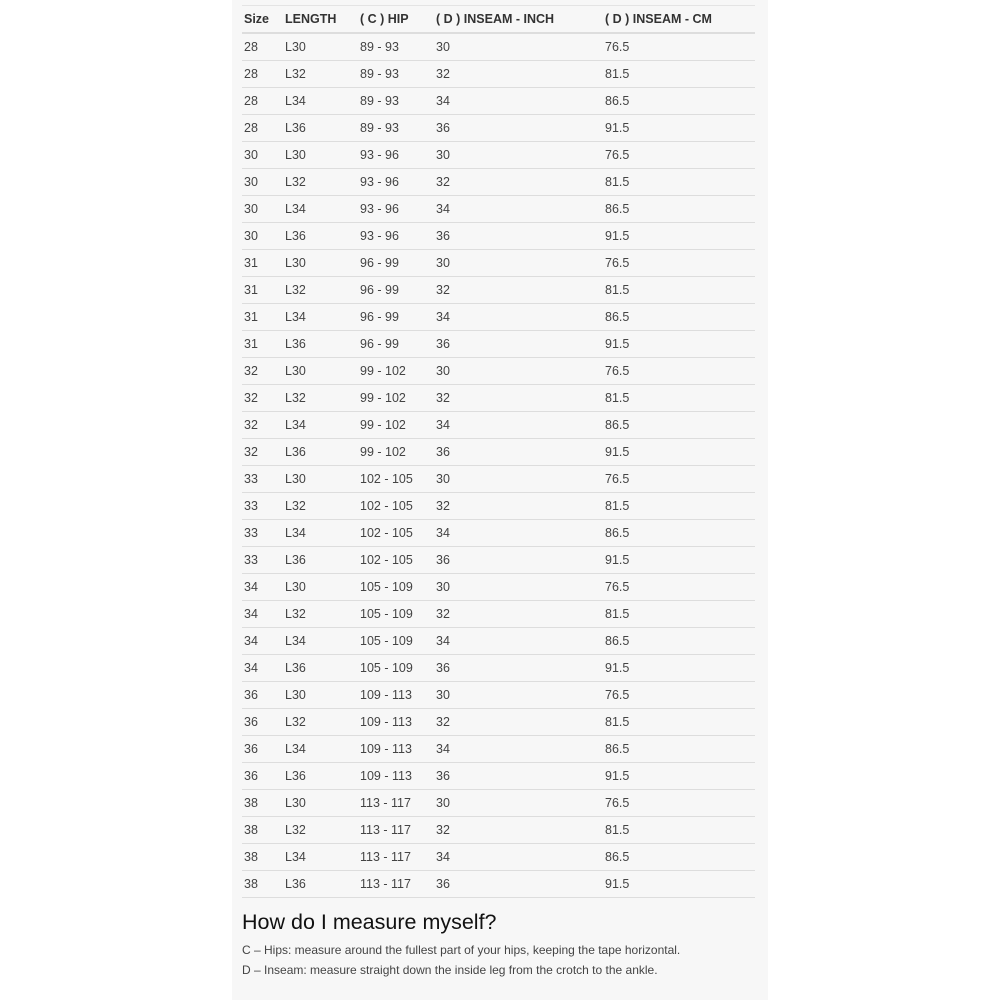 The height and width of the screenshot is (1000, 1000). Describe the element at coordinates (396, 101) in the screenshot. I see `table-cell: 89 - 93` at that location.